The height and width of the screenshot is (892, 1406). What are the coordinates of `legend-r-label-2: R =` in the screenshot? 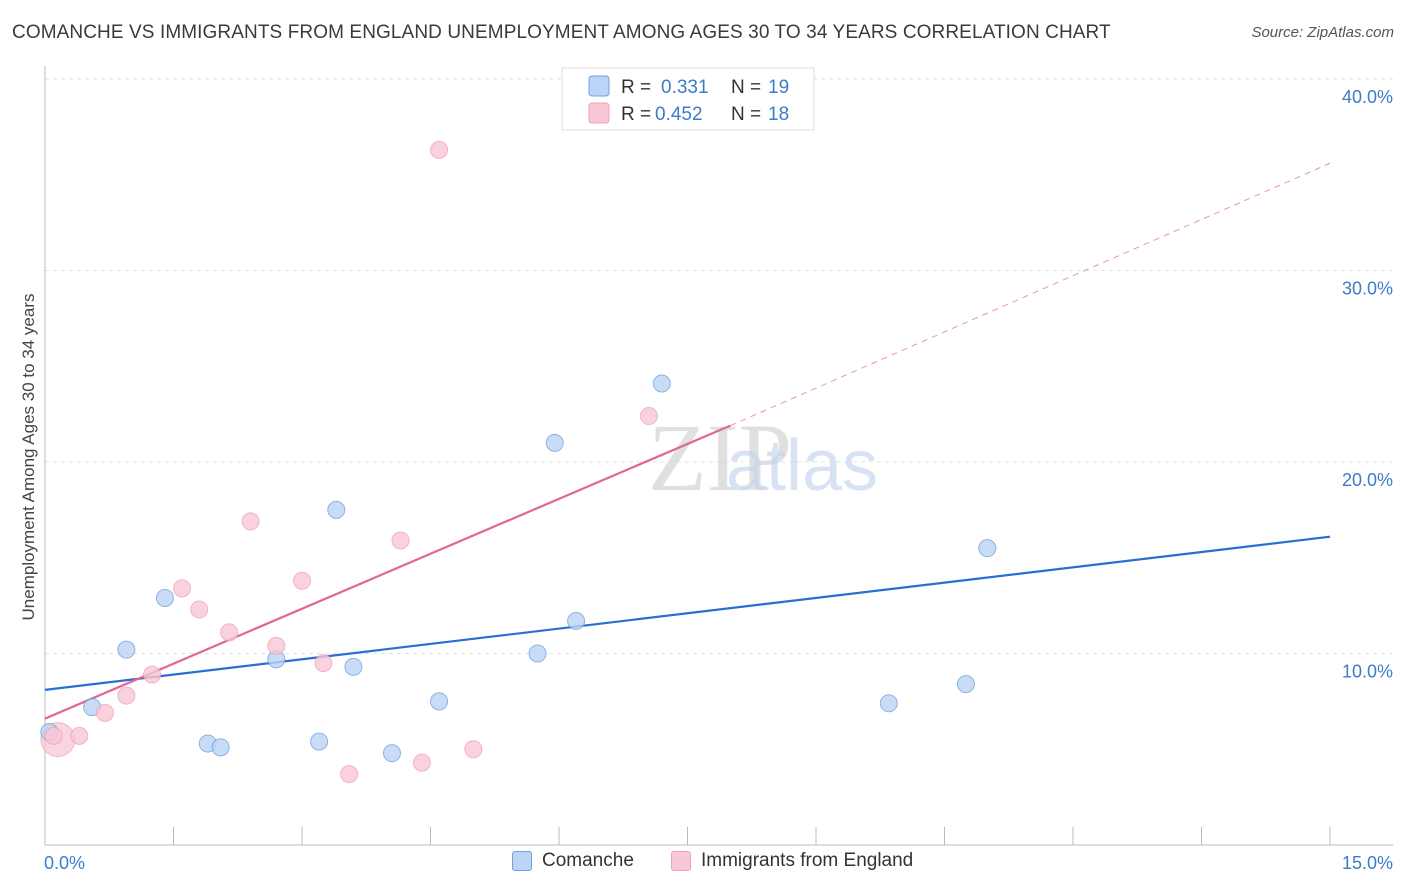 It's located at (636, 114).